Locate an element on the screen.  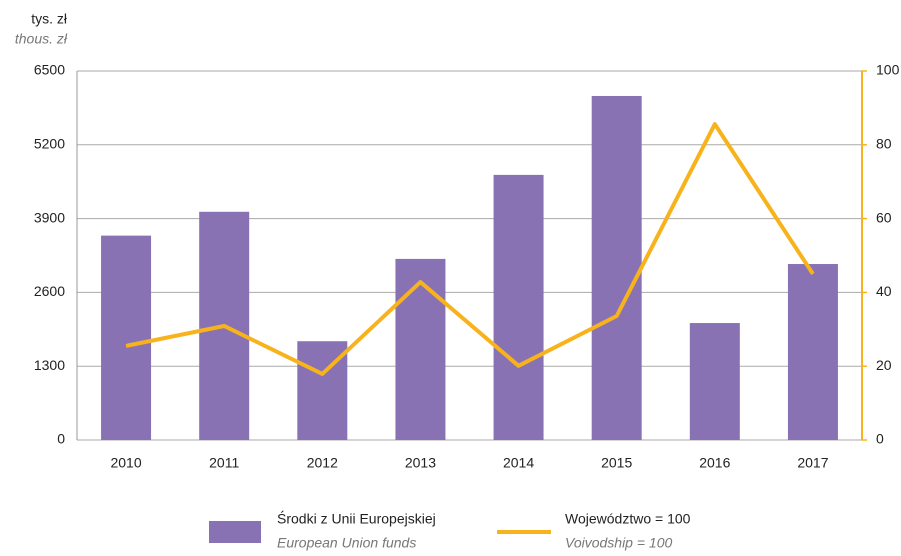
x-tick-label: 2017 is located at coordinates (812, 463).